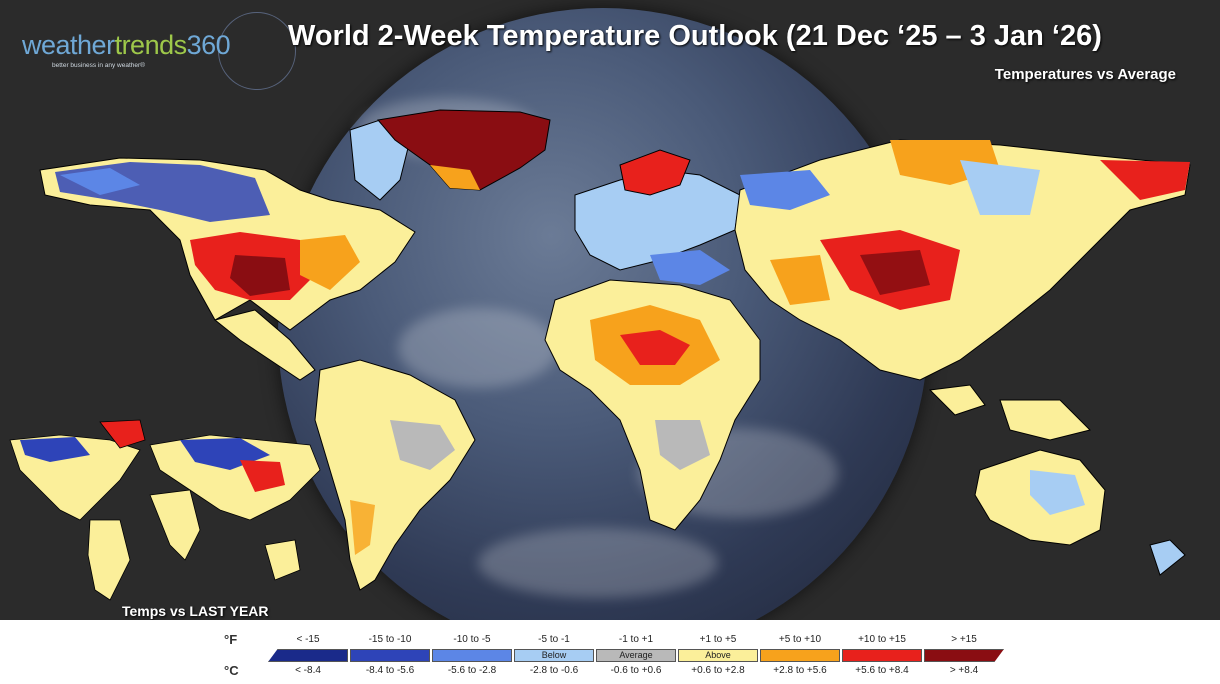  I want to click on inset-map-last-year, so click(165, 510).